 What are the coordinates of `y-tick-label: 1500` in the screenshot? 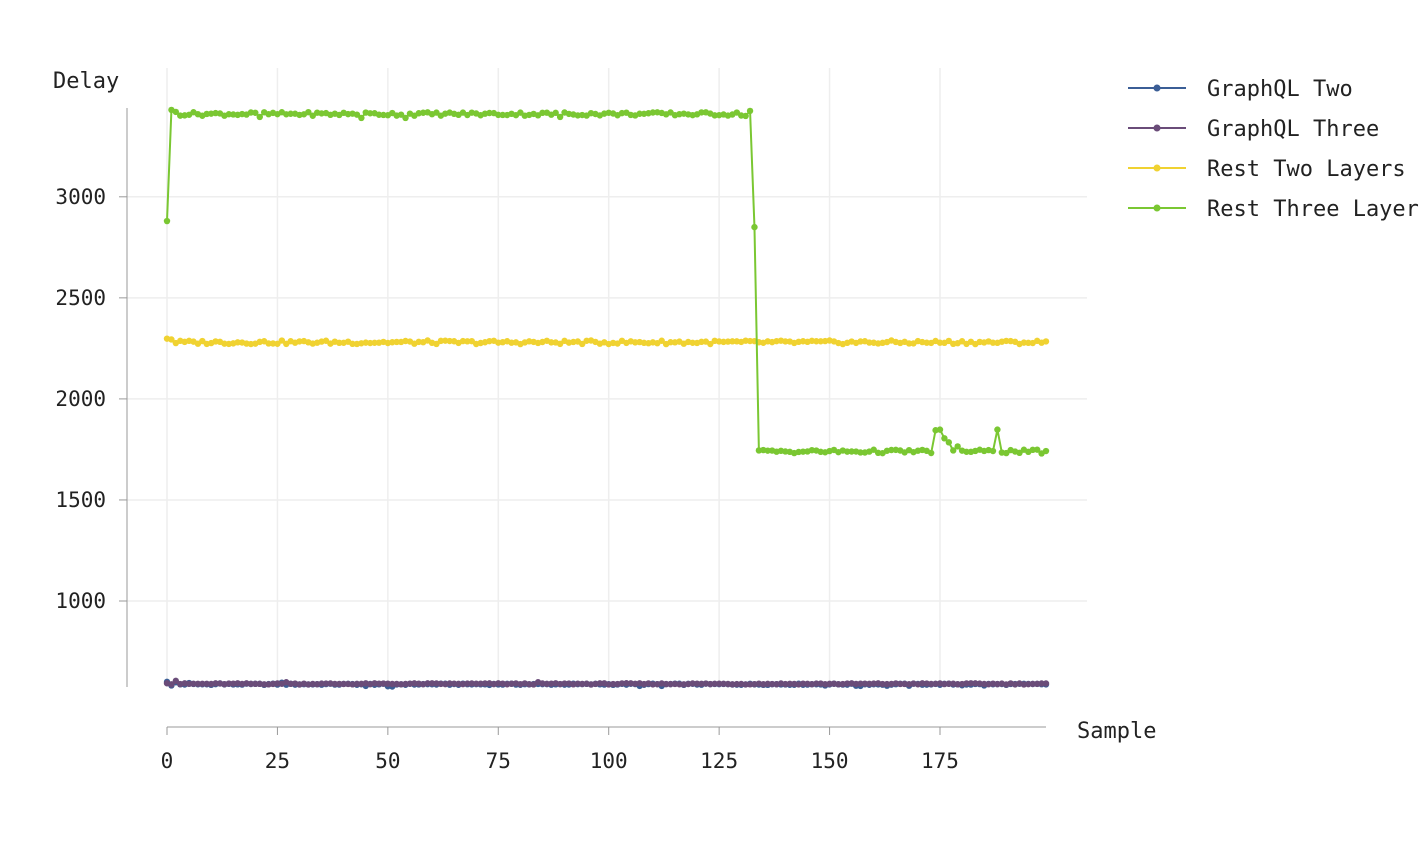 It's located at (80, 500).